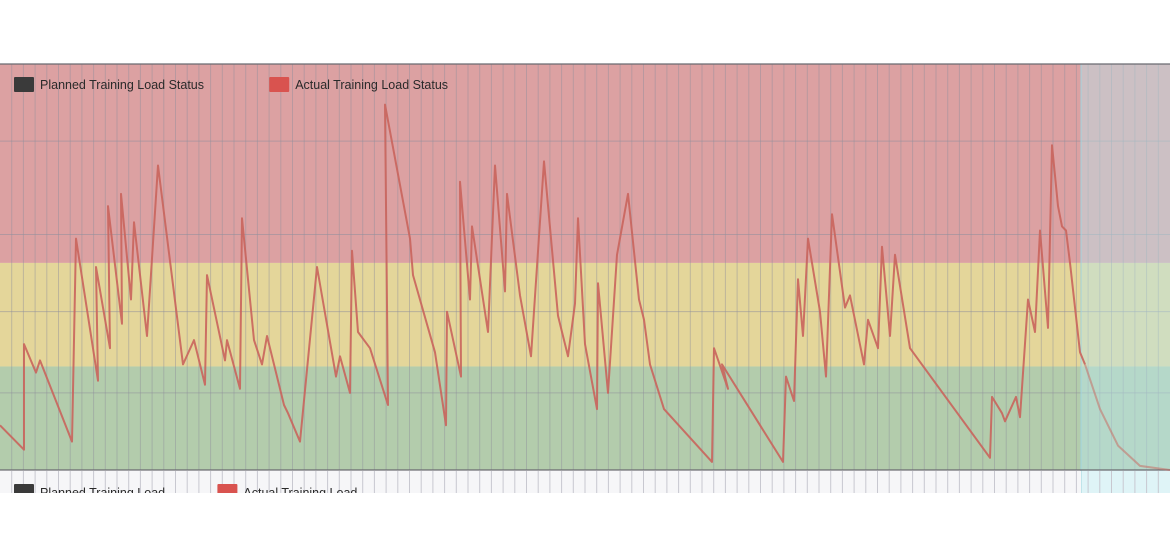 The width and height of the screenshot is (1170, 555). Describe the element at coordinates (371, 85) in the screenshot. I see `legend-label-1: Actual Training Load Status` at that location.